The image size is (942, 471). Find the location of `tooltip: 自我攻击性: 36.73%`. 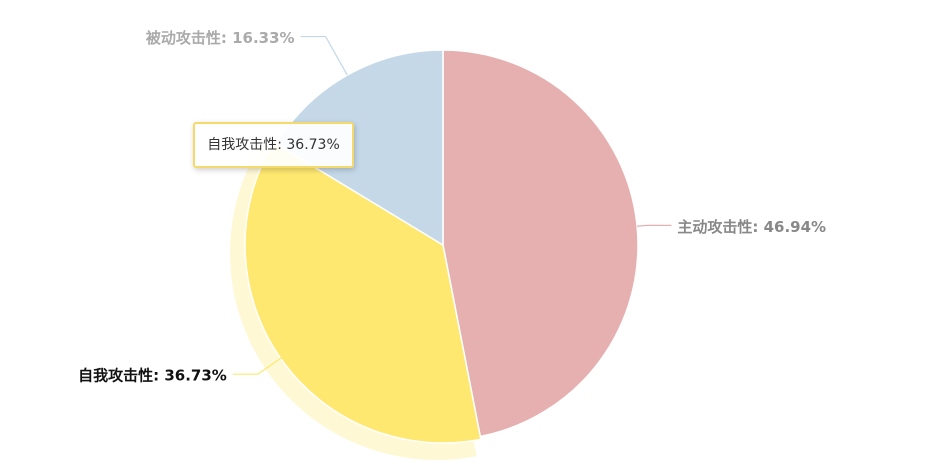

tooltip: 自我攻击性: 36.73% is located at coordinates (273, 145).